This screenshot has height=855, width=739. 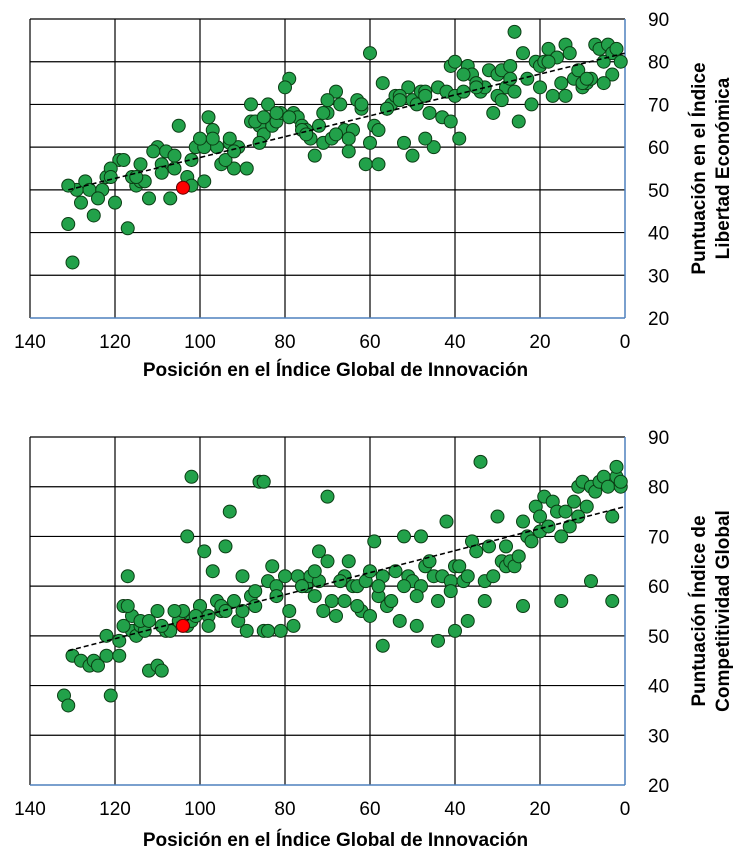 What do you see at coordinates (658, 148) in the screenshot?
I see `y-tick-label: 60` at bounding box center [658, 148].